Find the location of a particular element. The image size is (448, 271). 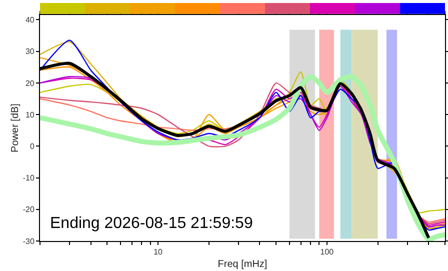

y-tick-label: 20 is located at coordinates (30, 83).